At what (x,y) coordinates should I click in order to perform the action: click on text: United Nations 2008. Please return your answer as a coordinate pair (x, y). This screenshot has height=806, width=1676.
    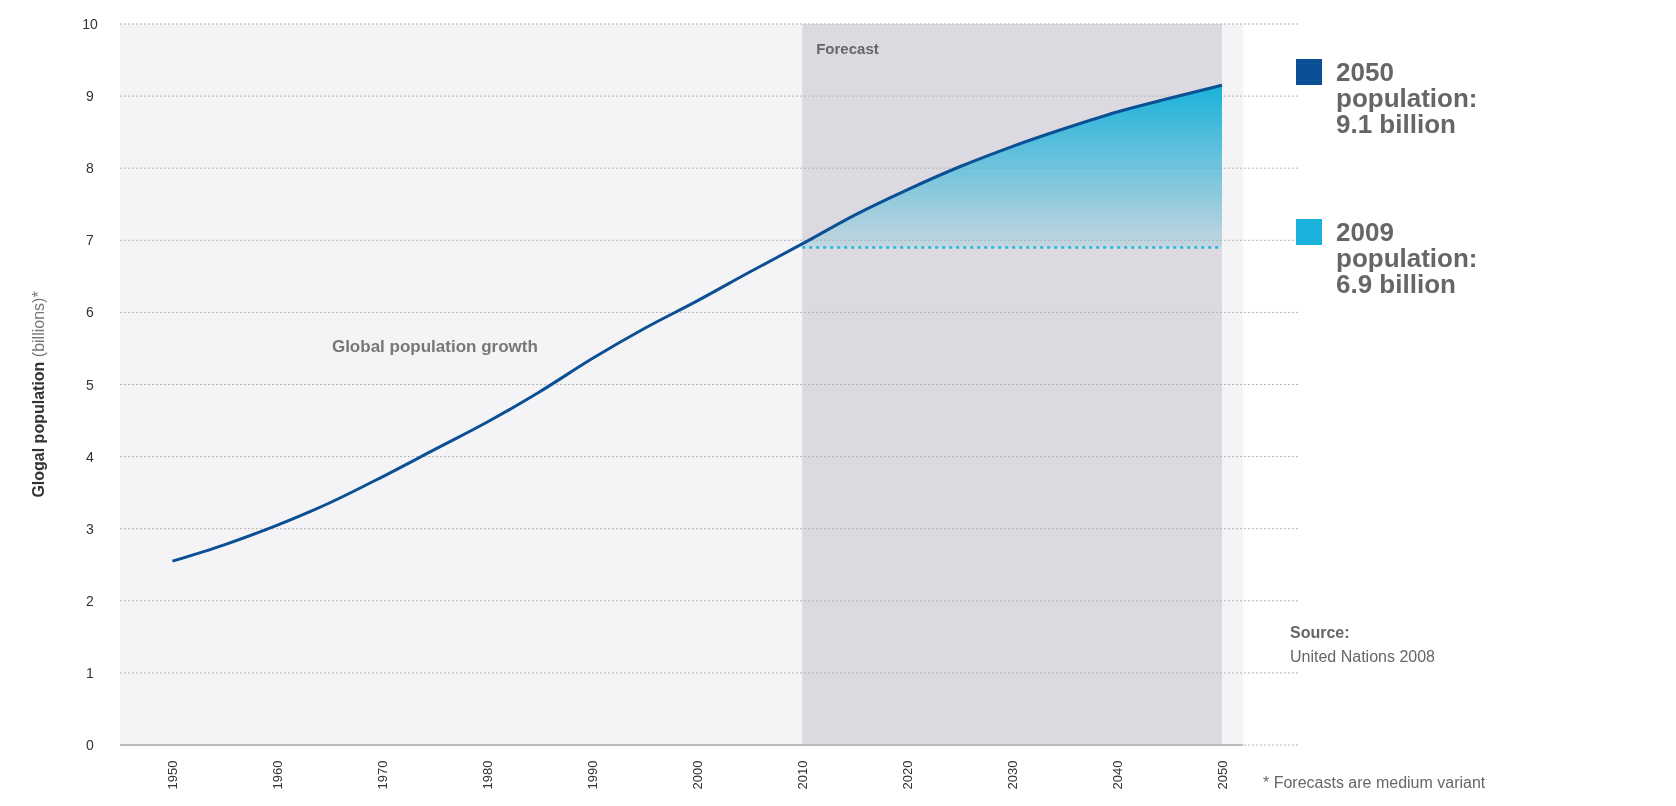
    Looking at the image, I should click on (1363, 656).